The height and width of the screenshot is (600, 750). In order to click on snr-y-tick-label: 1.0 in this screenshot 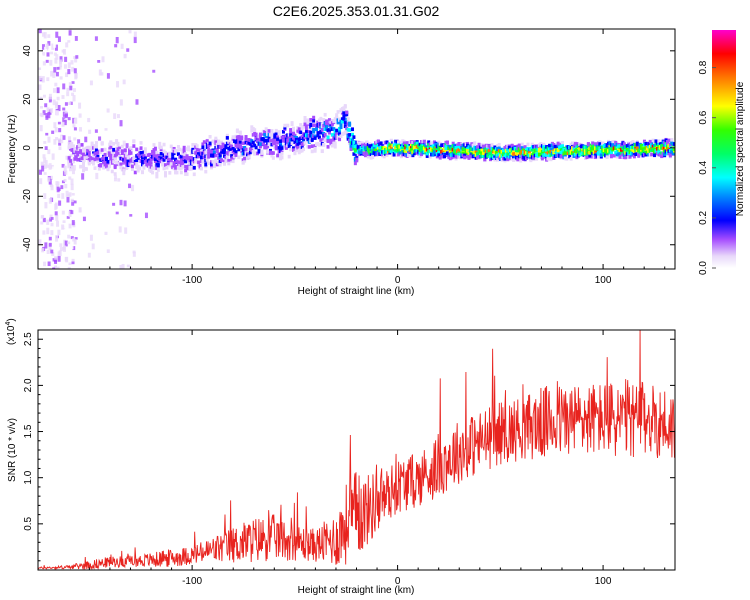, I will do `click(28, 477)`.